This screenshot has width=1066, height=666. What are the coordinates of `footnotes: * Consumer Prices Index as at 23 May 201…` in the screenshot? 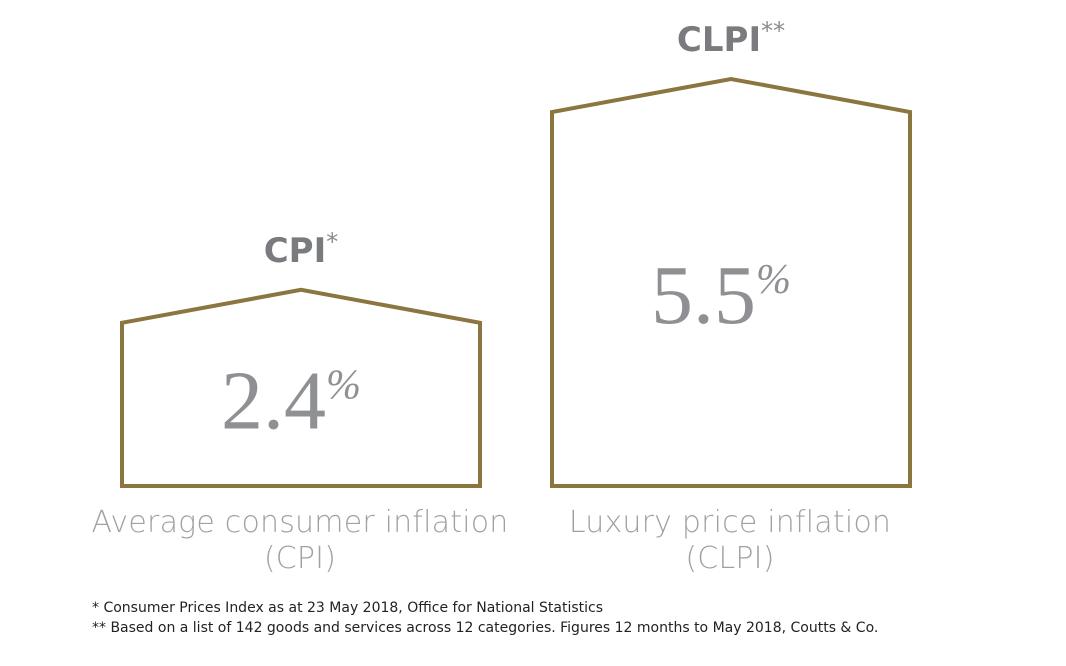 It's located at (485, 618).